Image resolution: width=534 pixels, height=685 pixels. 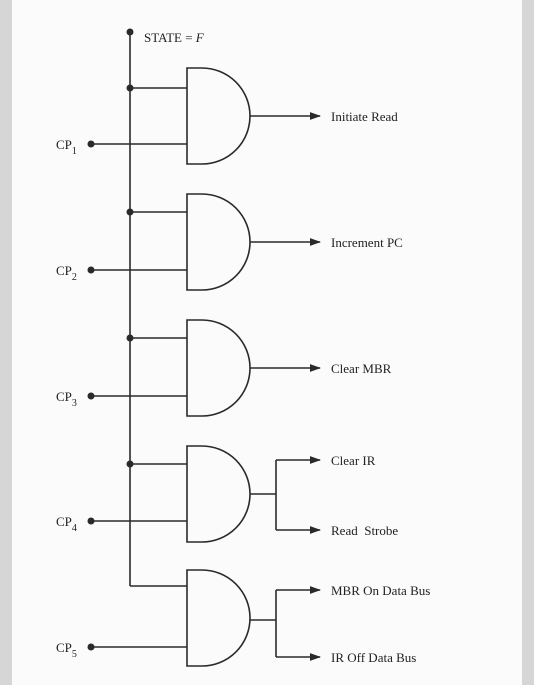 I want to click on and-gate-3-body, so click(x=218, y=368).